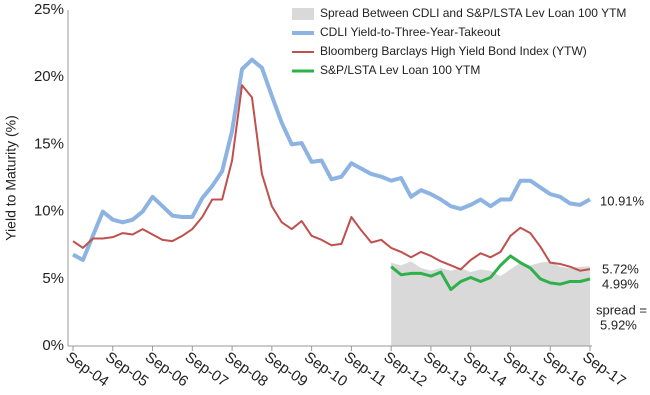  I want to click on annotation: 10.91%, so click(622, 200).